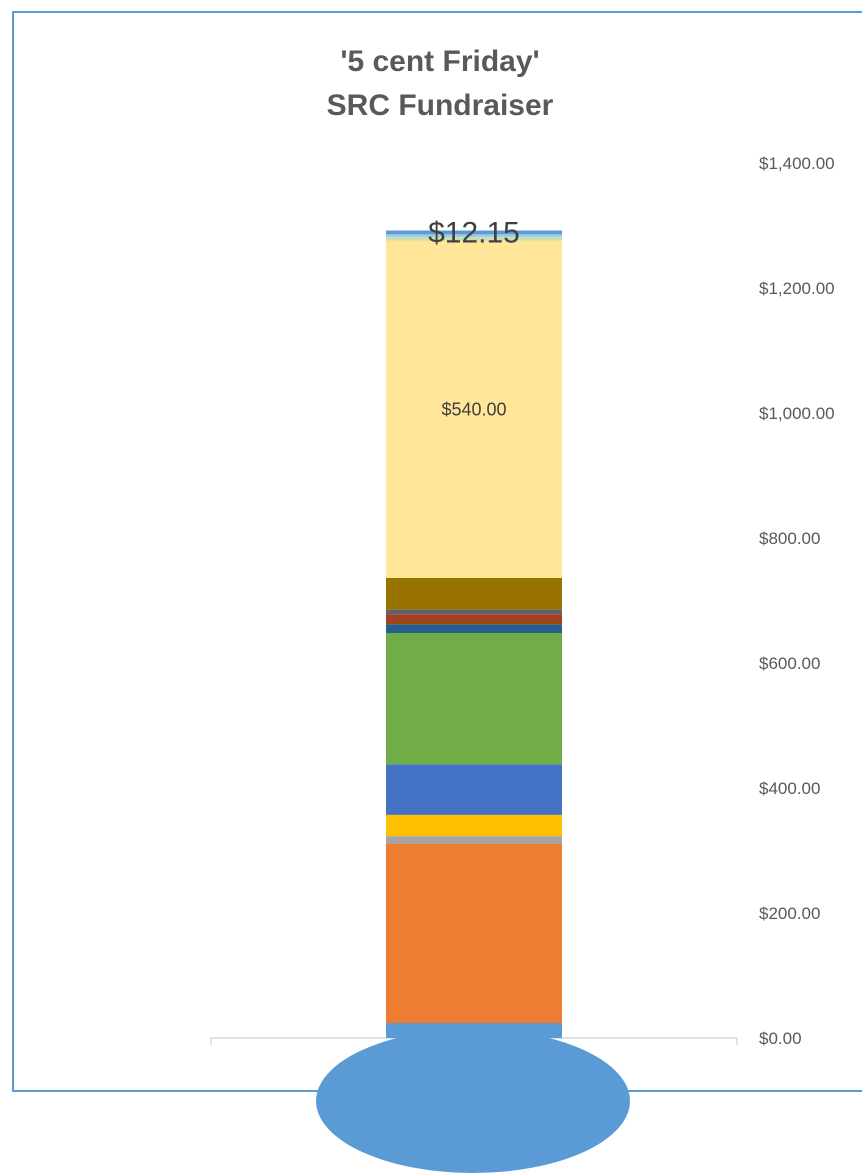 Image resolution: width=862 pixels, height=1173 pixels. What do you see at coordinates (789, 788) in the screenshot?
I see `y-tick-label: $400.00` at bounding box center [789, 788].